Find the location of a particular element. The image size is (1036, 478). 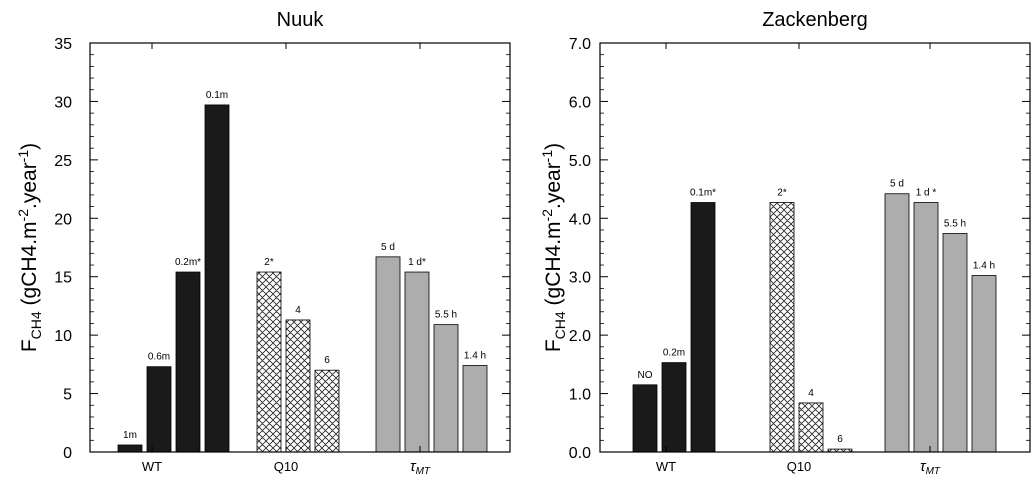

bar-label: 0.2m* is located at coordinates (188, 262).